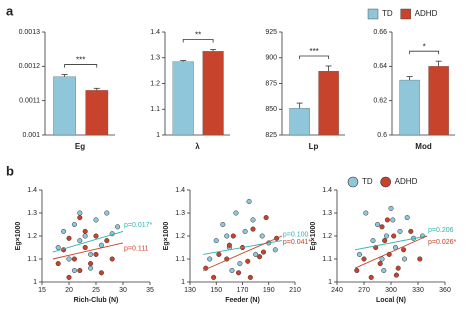 This screenshot has width=474, height=311. I want to click on x-tick-label: 30, so click(123, 290).